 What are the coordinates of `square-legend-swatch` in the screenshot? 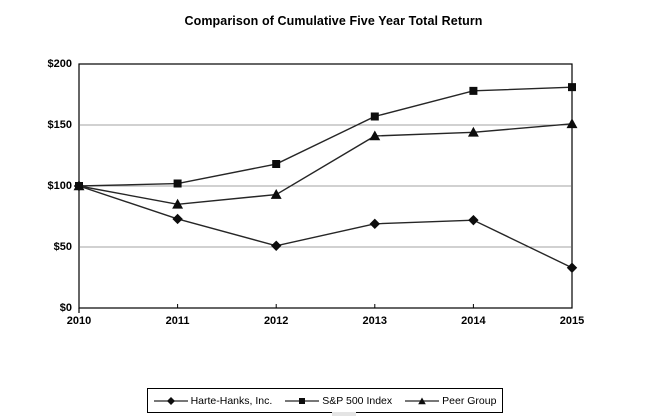 It's located at (302, 400).